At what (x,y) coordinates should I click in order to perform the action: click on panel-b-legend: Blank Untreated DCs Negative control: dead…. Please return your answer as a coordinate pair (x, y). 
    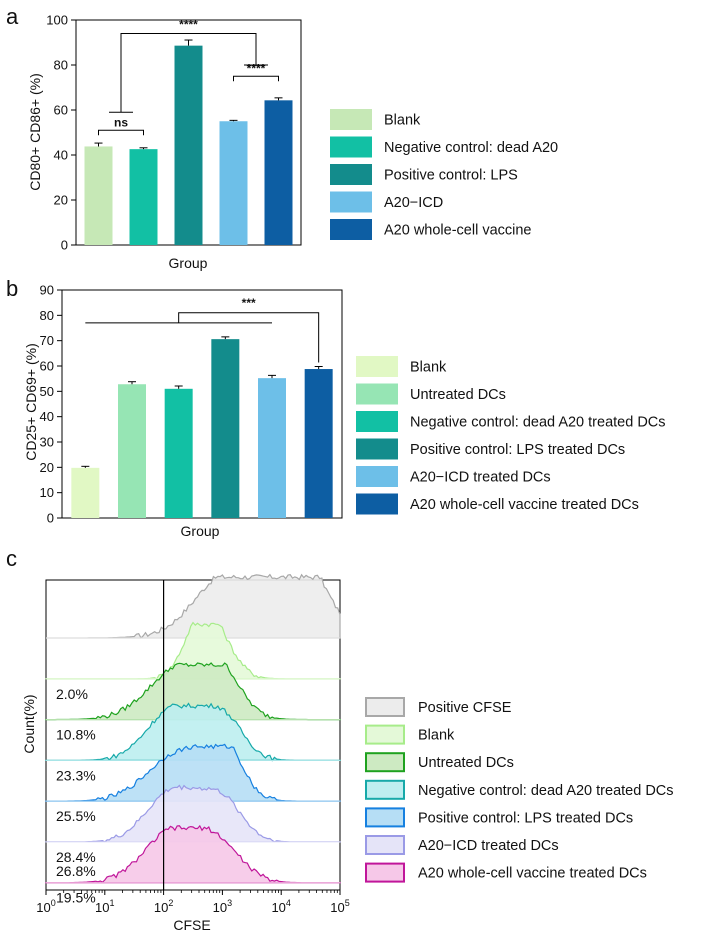
    Looking at the image, I should click on (511, 435).